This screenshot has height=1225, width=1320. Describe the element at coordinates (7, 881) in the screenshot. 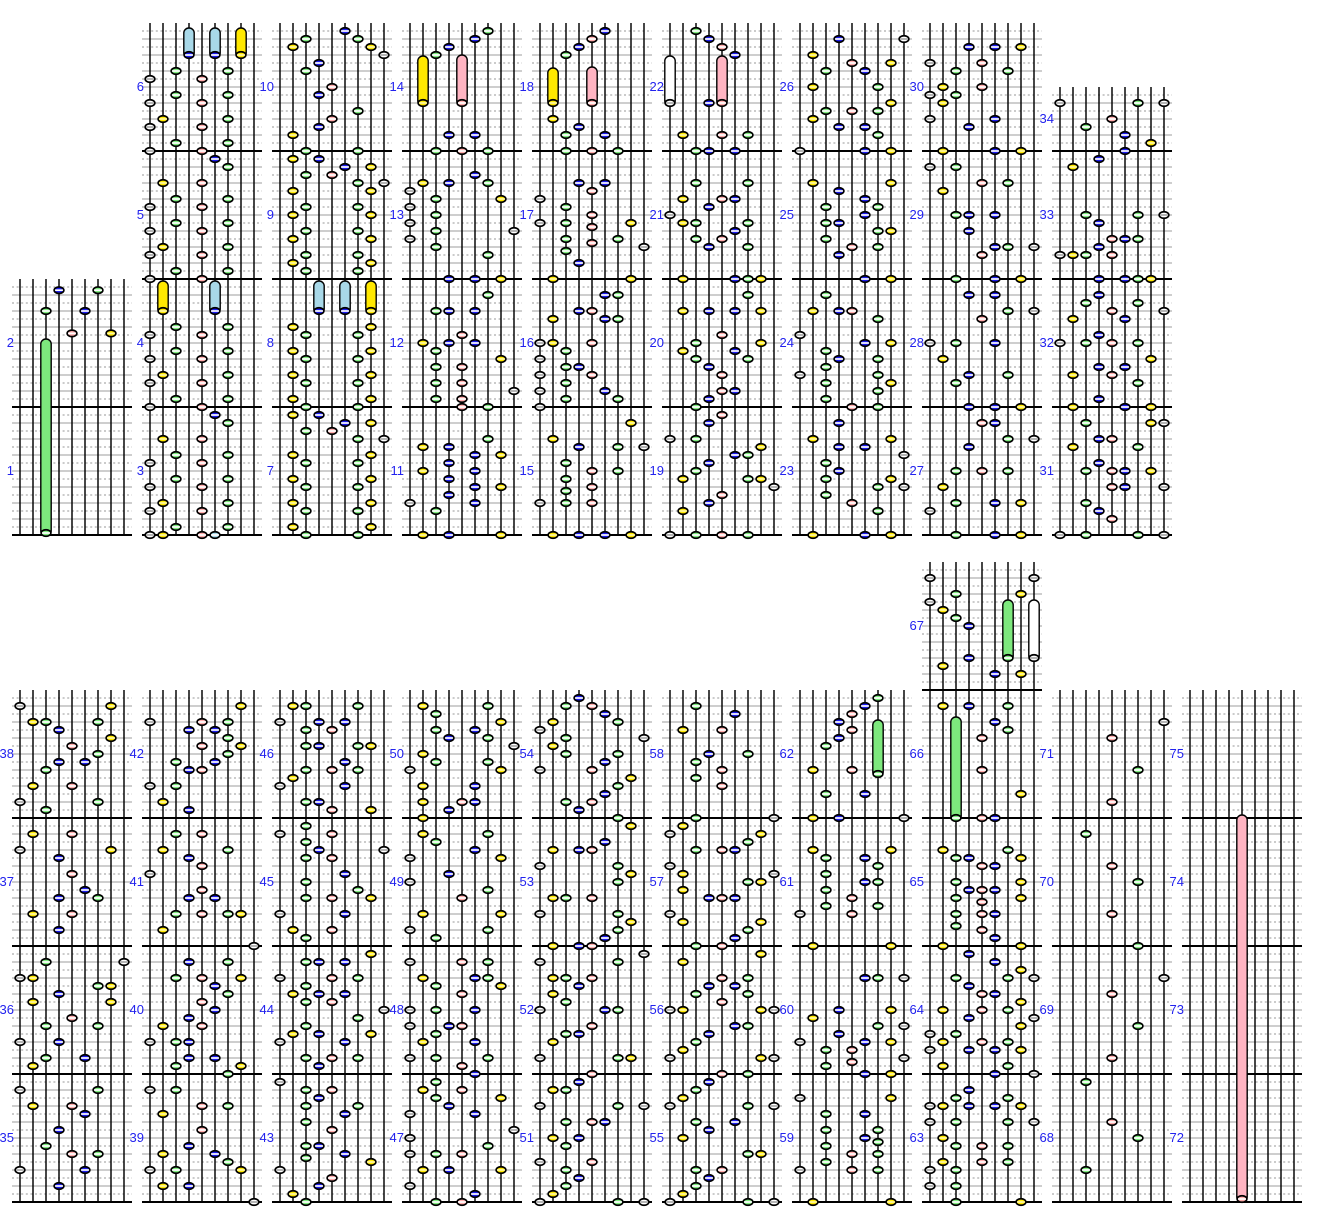

I see `svg-text: 37` at that location.